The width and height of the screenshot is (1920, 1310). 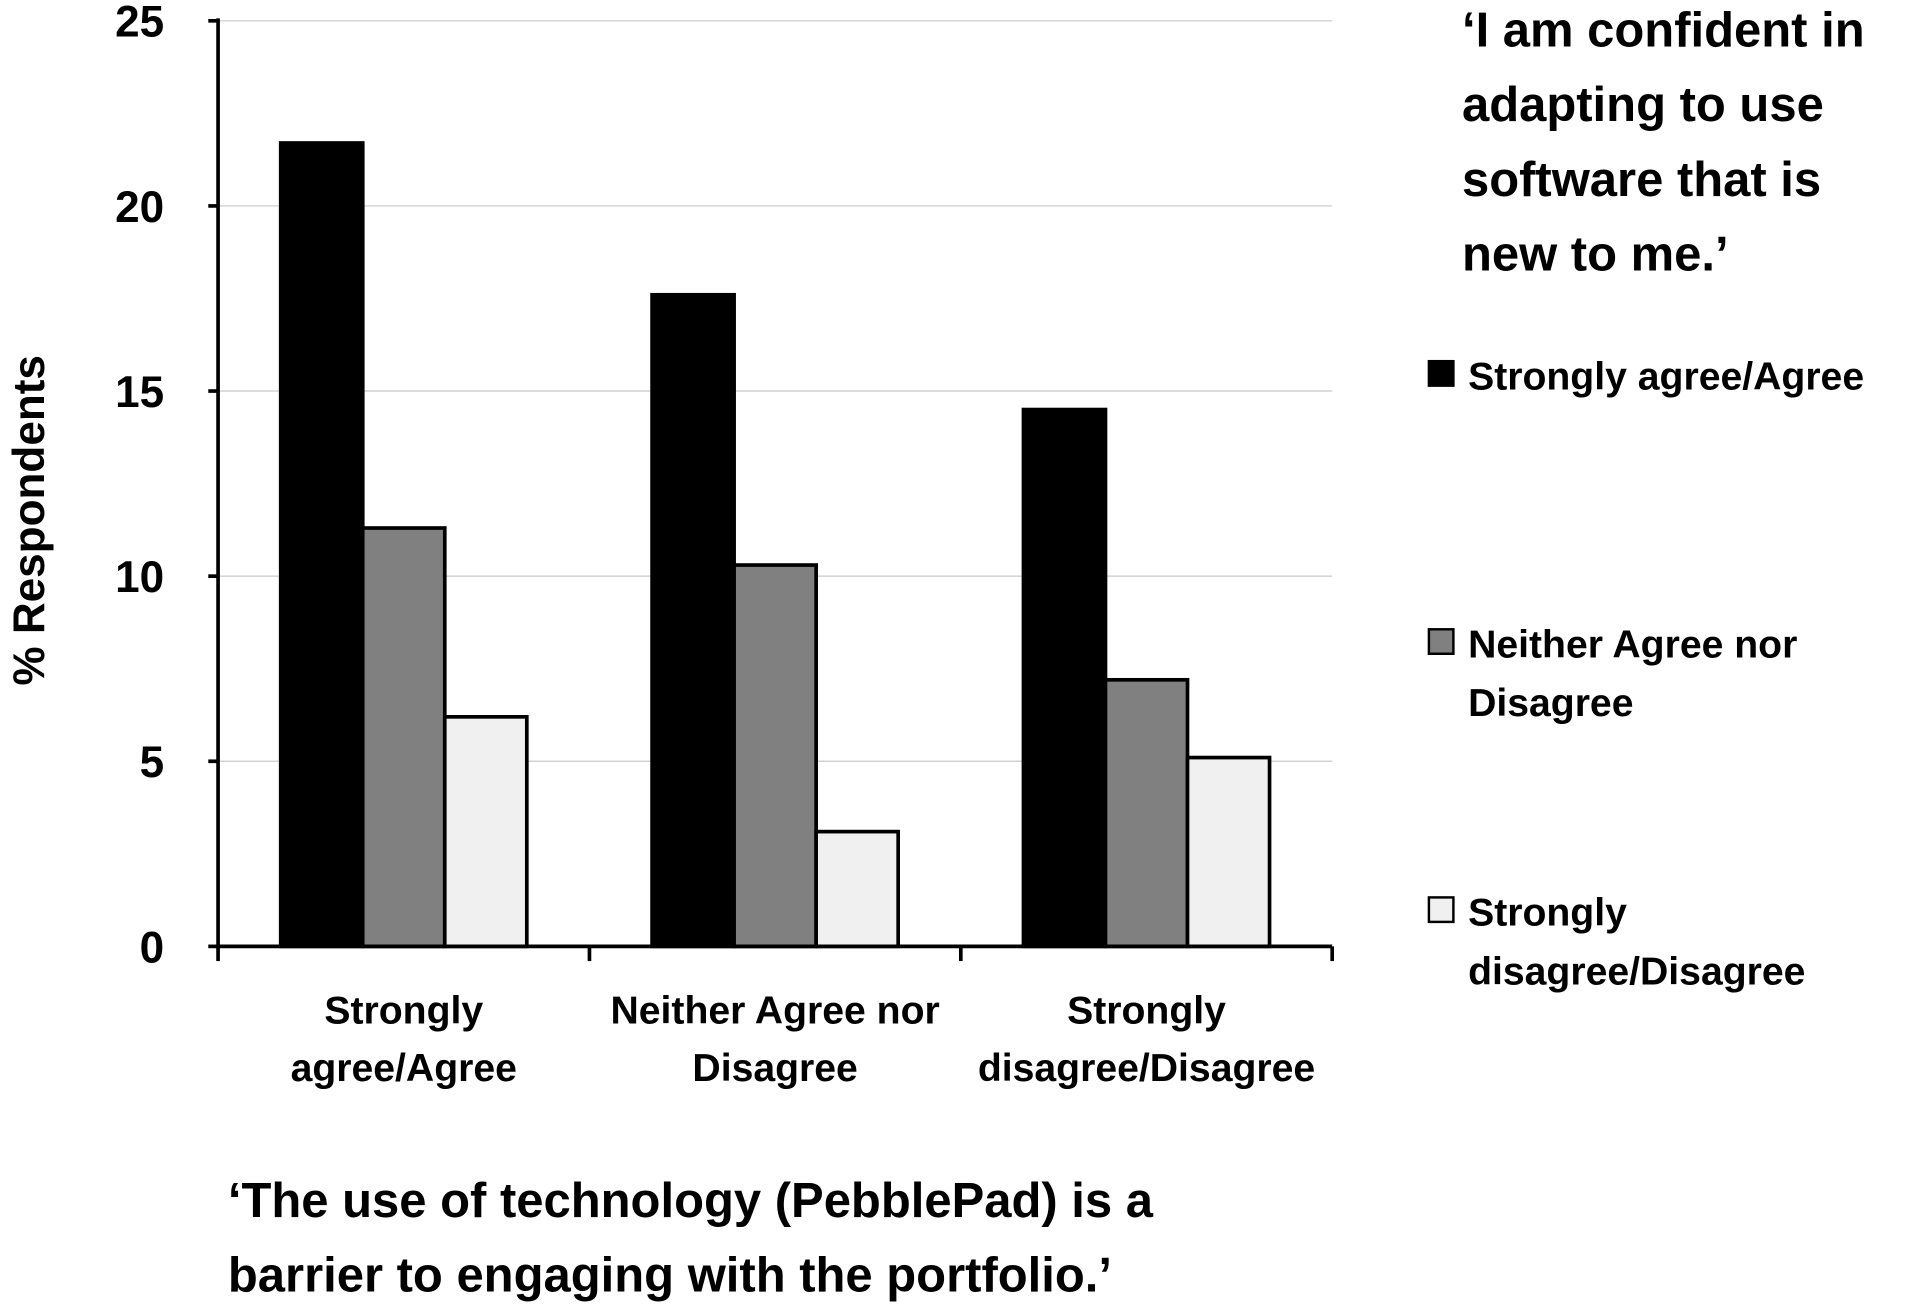 What do you see at coordinates (139, 392) in the screenshot?
I see `y-tick-label: 15` at bounding box center [139, 392].